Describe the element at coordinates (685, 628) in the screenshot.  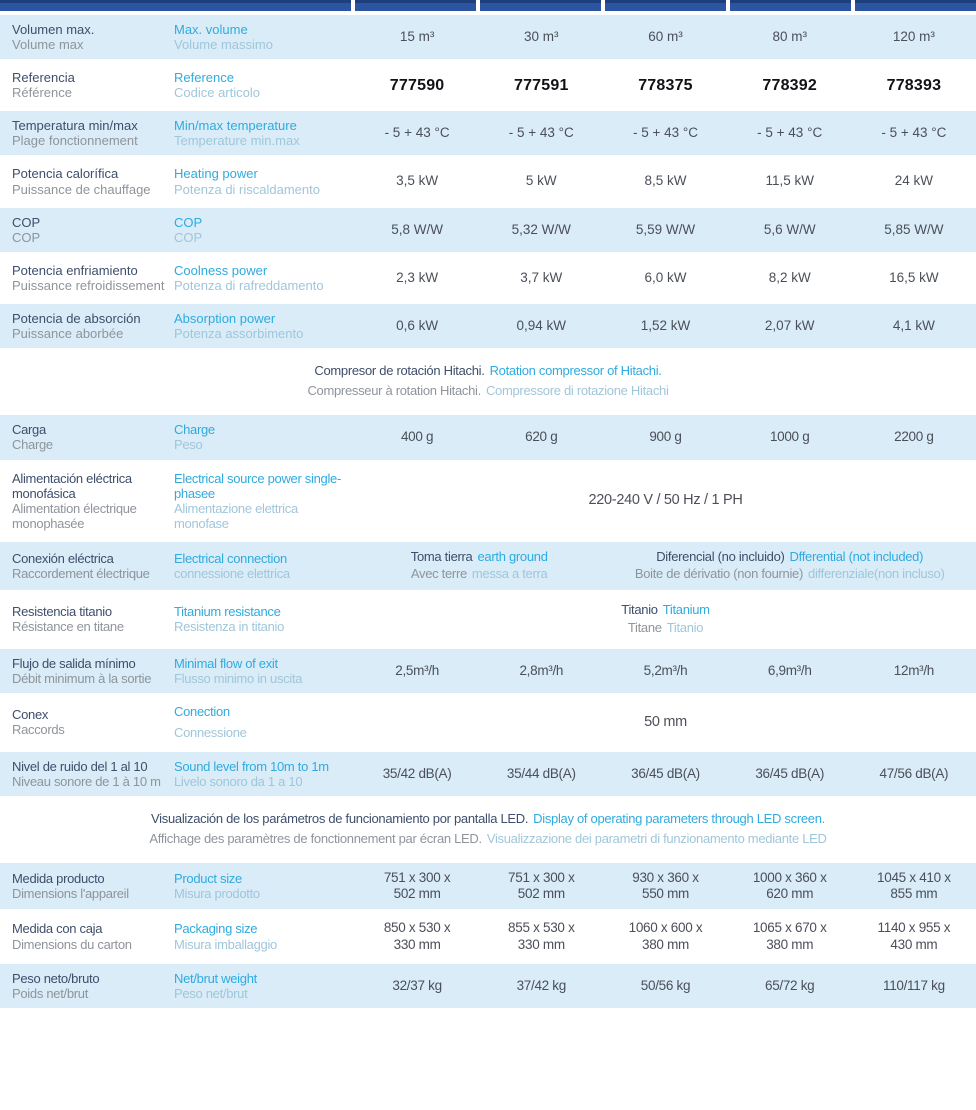
I see `titanium-it: Titanio` at that location.